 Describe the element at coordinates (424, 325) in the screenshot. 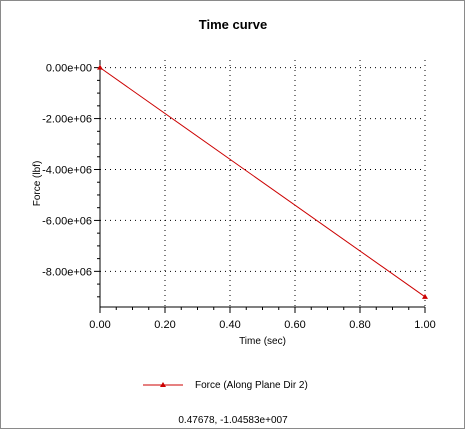

I see `x-tick-label: 1.00` at that location.